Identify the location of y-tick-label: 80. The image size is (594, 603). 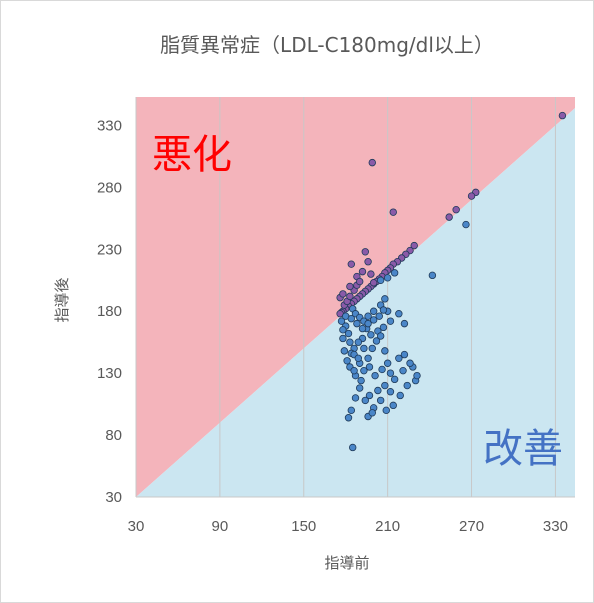
(113, 435).